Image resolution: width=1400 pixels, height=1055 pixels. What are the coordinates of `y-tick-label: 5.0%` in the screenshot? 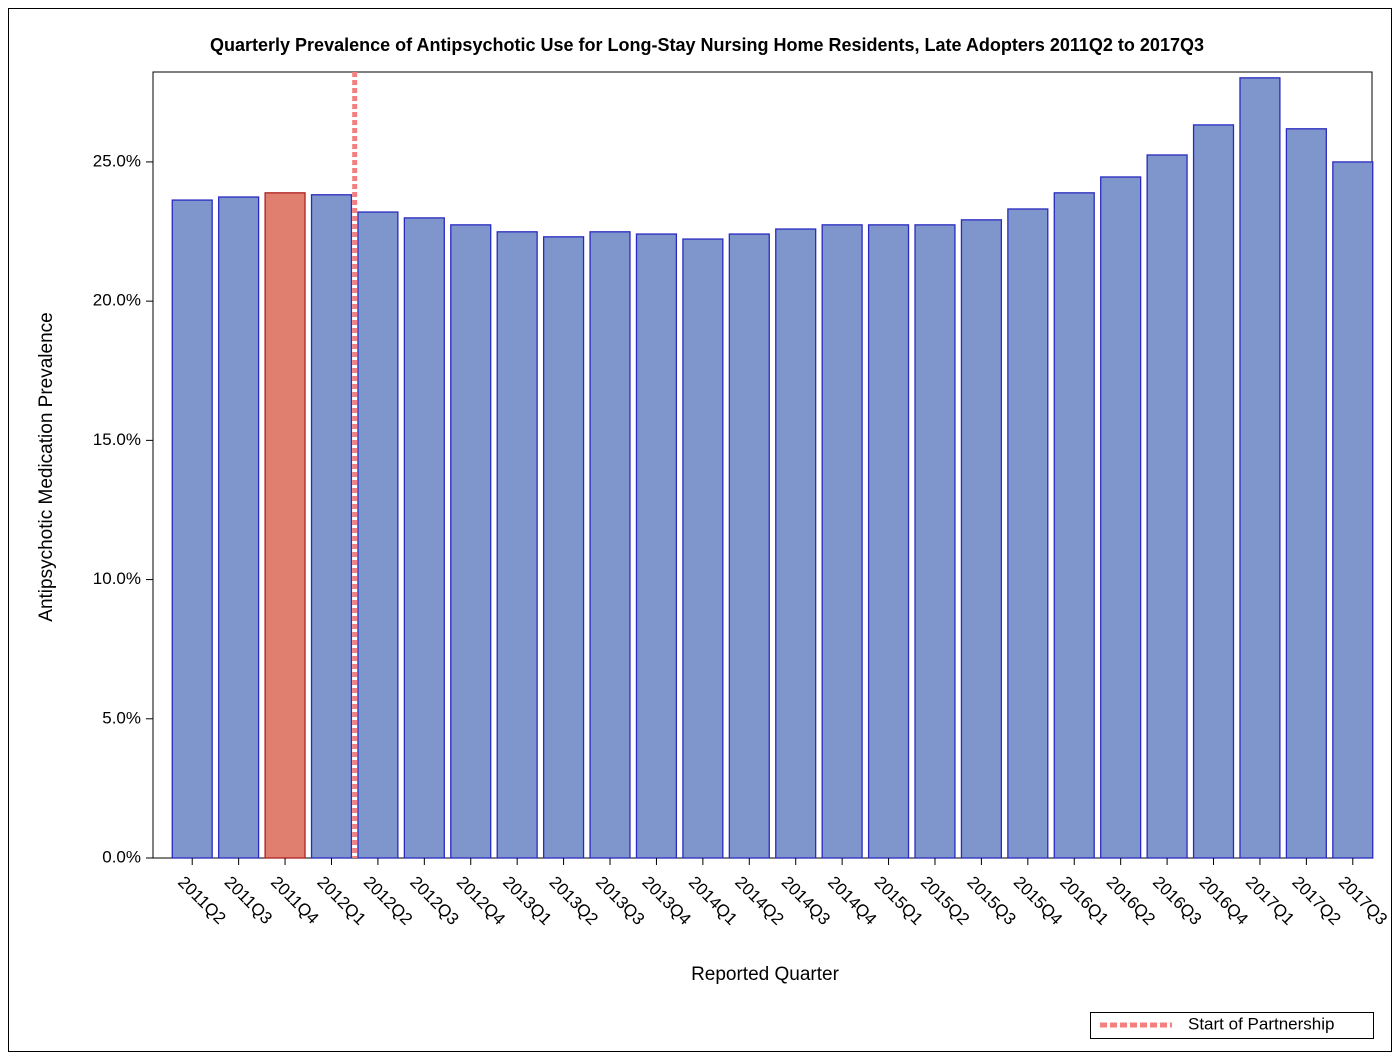 It's located at (121, 717).